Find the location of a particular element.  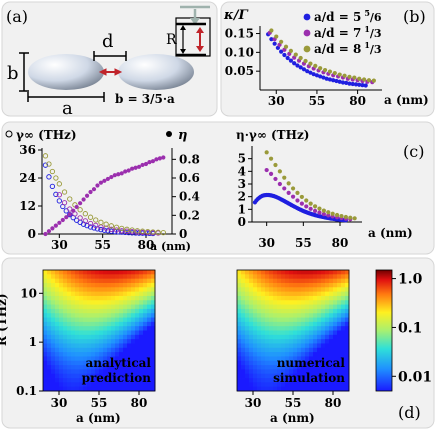

chart-b-legend-label: a/d = 7 1/3 is located at coordinates (348, 32).